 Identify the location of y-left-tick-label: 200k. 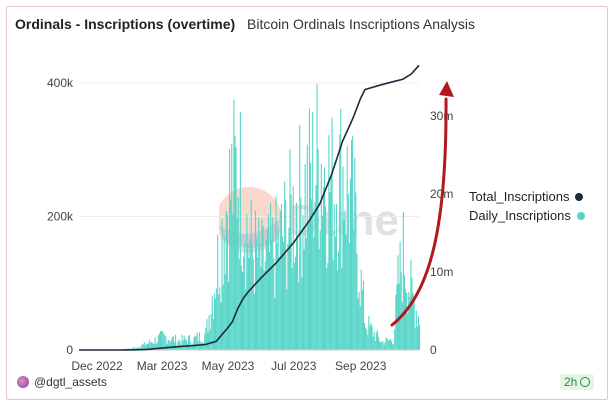
(60, 217).